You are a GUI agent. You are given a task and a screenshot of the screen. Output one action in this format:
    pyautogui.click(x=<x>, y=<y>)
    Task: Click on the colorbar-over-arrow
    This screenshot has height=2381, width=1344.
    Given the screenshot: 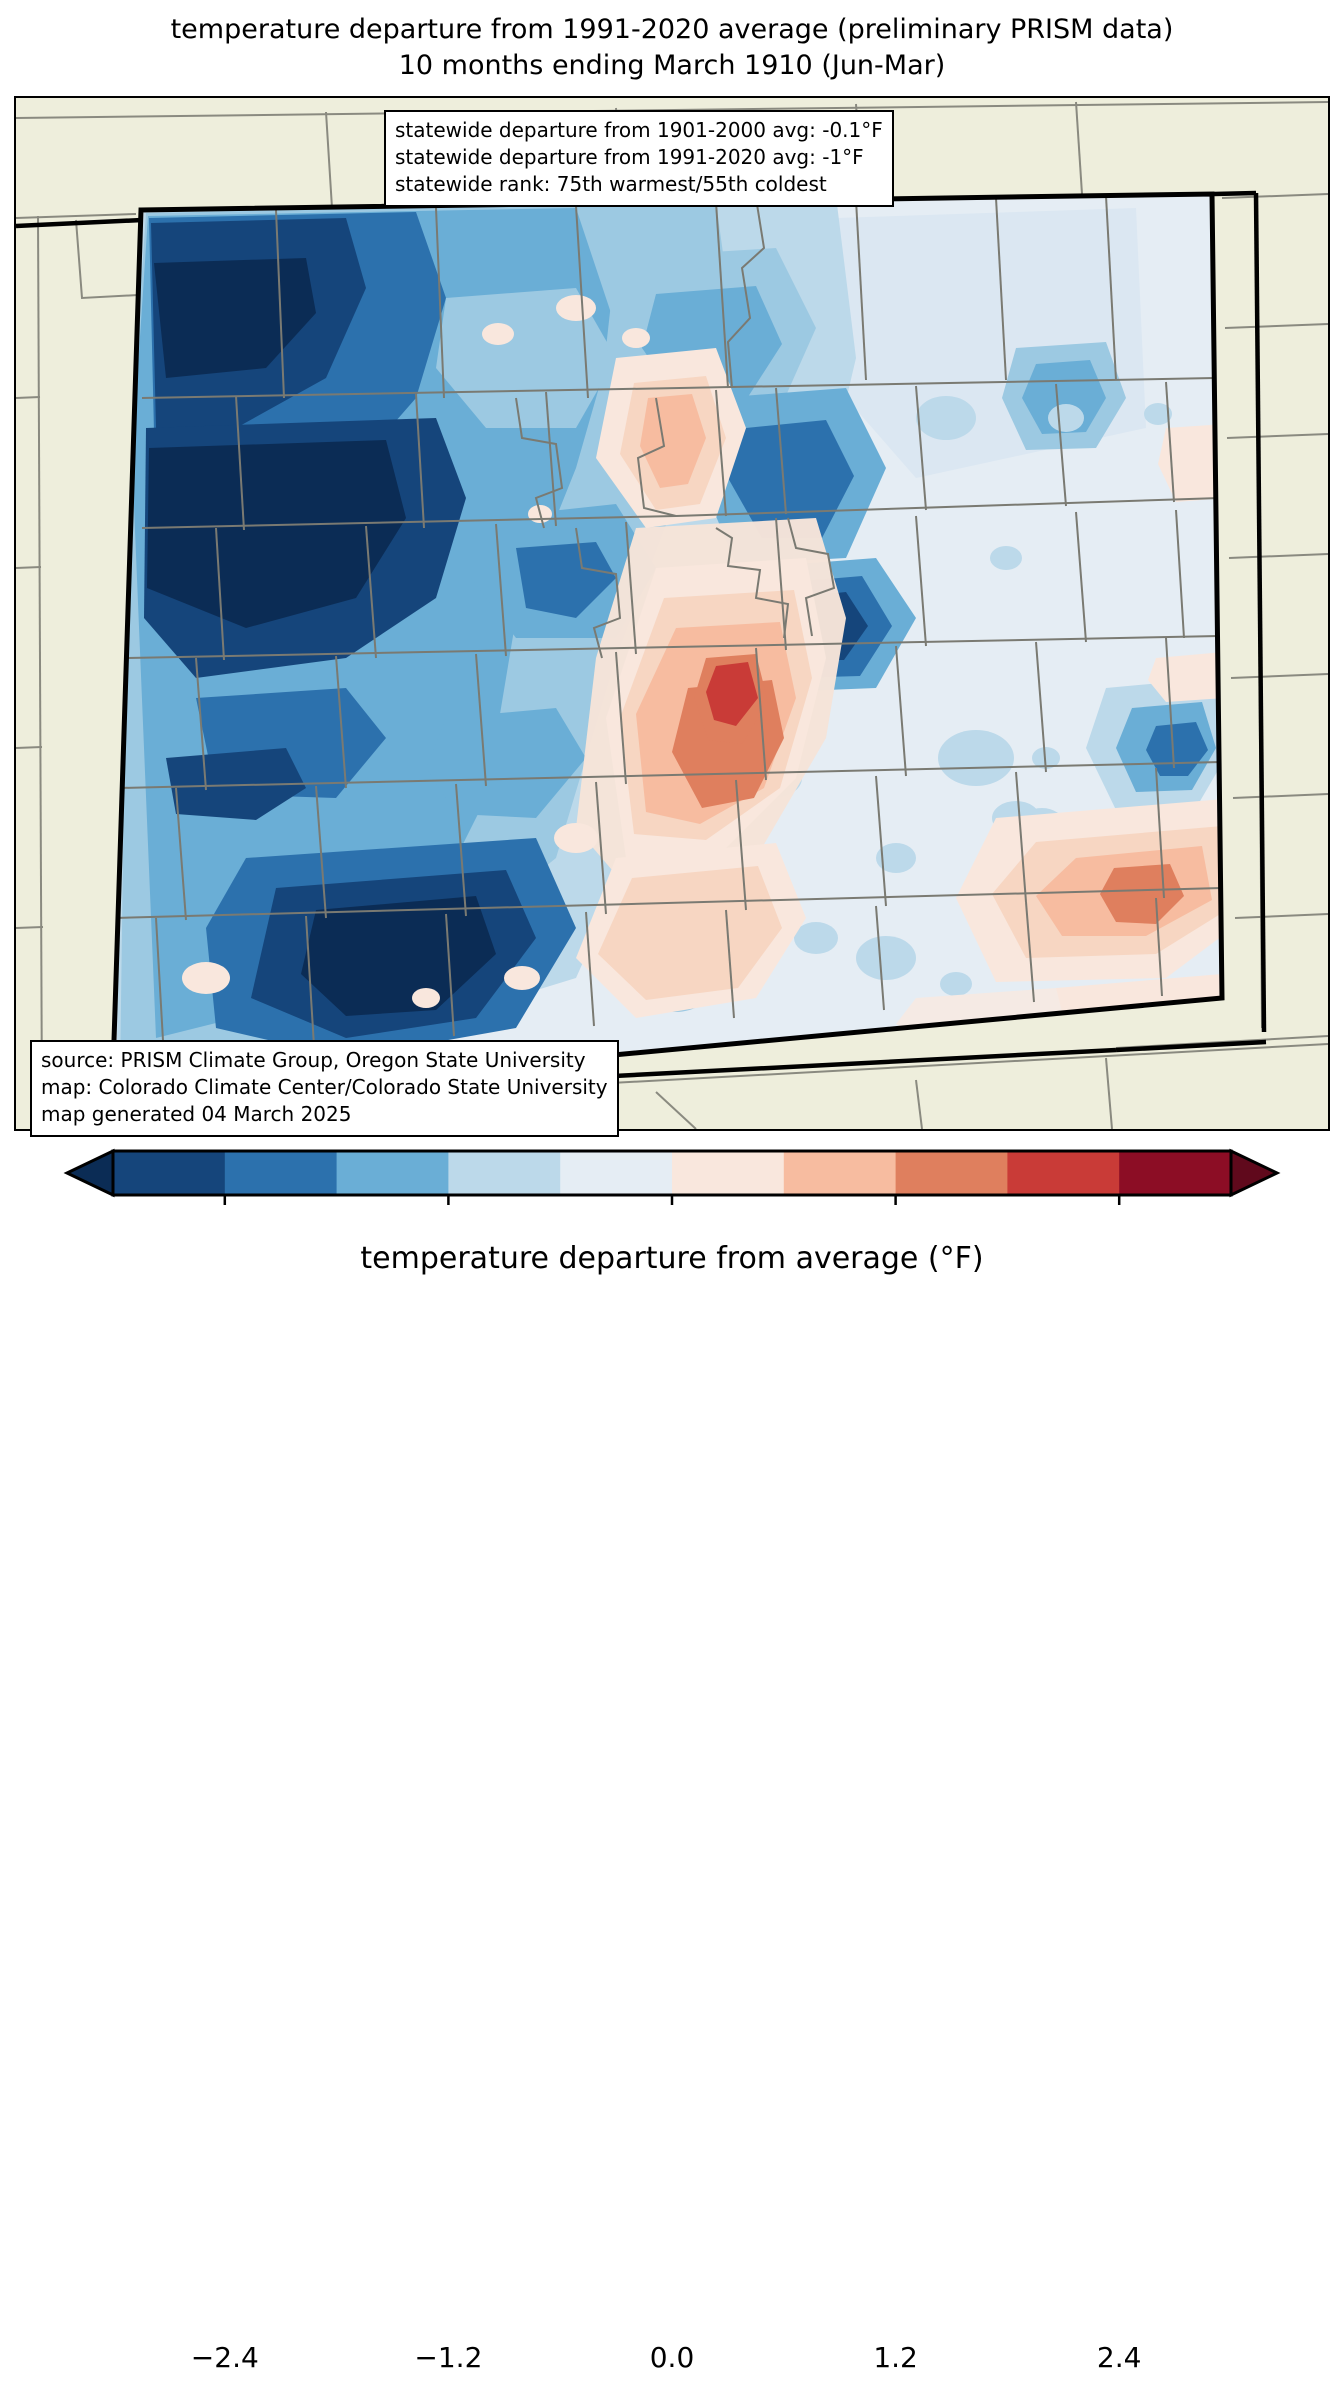 What is the action you would take?
    pyautogui.click(x=1255, y=1173)
    